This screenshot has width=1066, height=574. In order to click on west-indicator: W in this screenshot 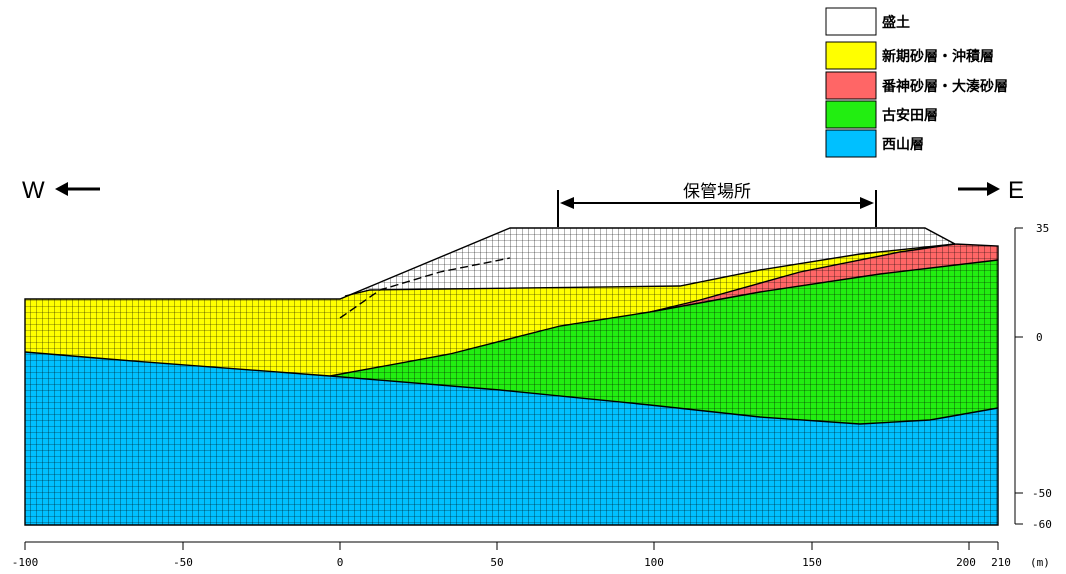, I will do `click(61, 190)`.